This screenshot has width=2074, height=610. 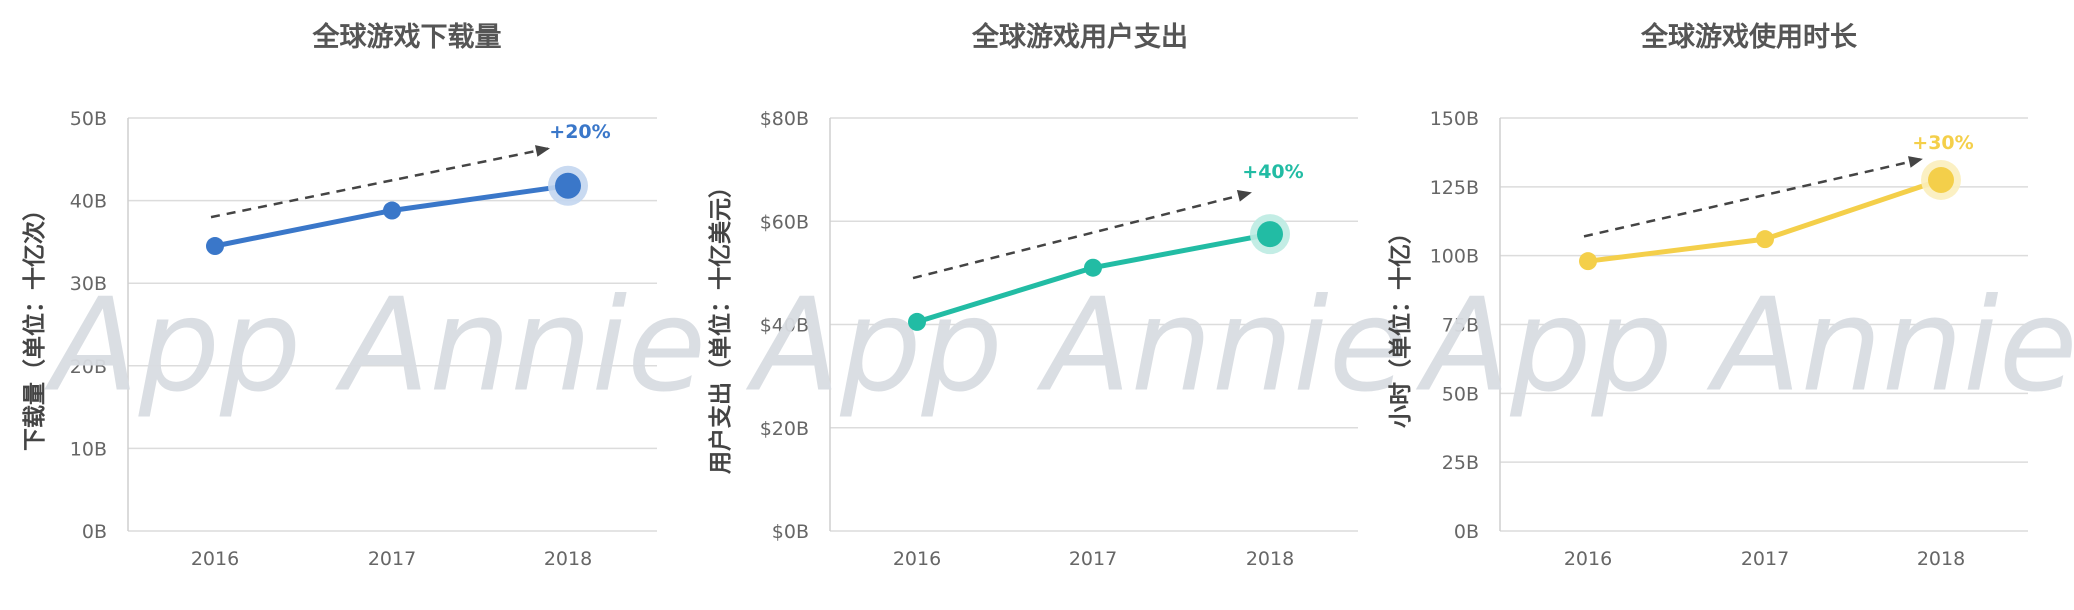 I want to click on growth-annotation: +40%, so click(x=1272, y=172).